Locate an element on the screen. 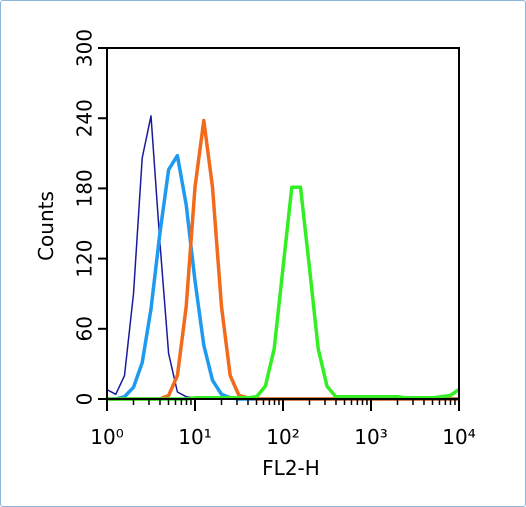 The image size is (526, 507). y-tick-label: 120 is located at coordinates (85, 259).